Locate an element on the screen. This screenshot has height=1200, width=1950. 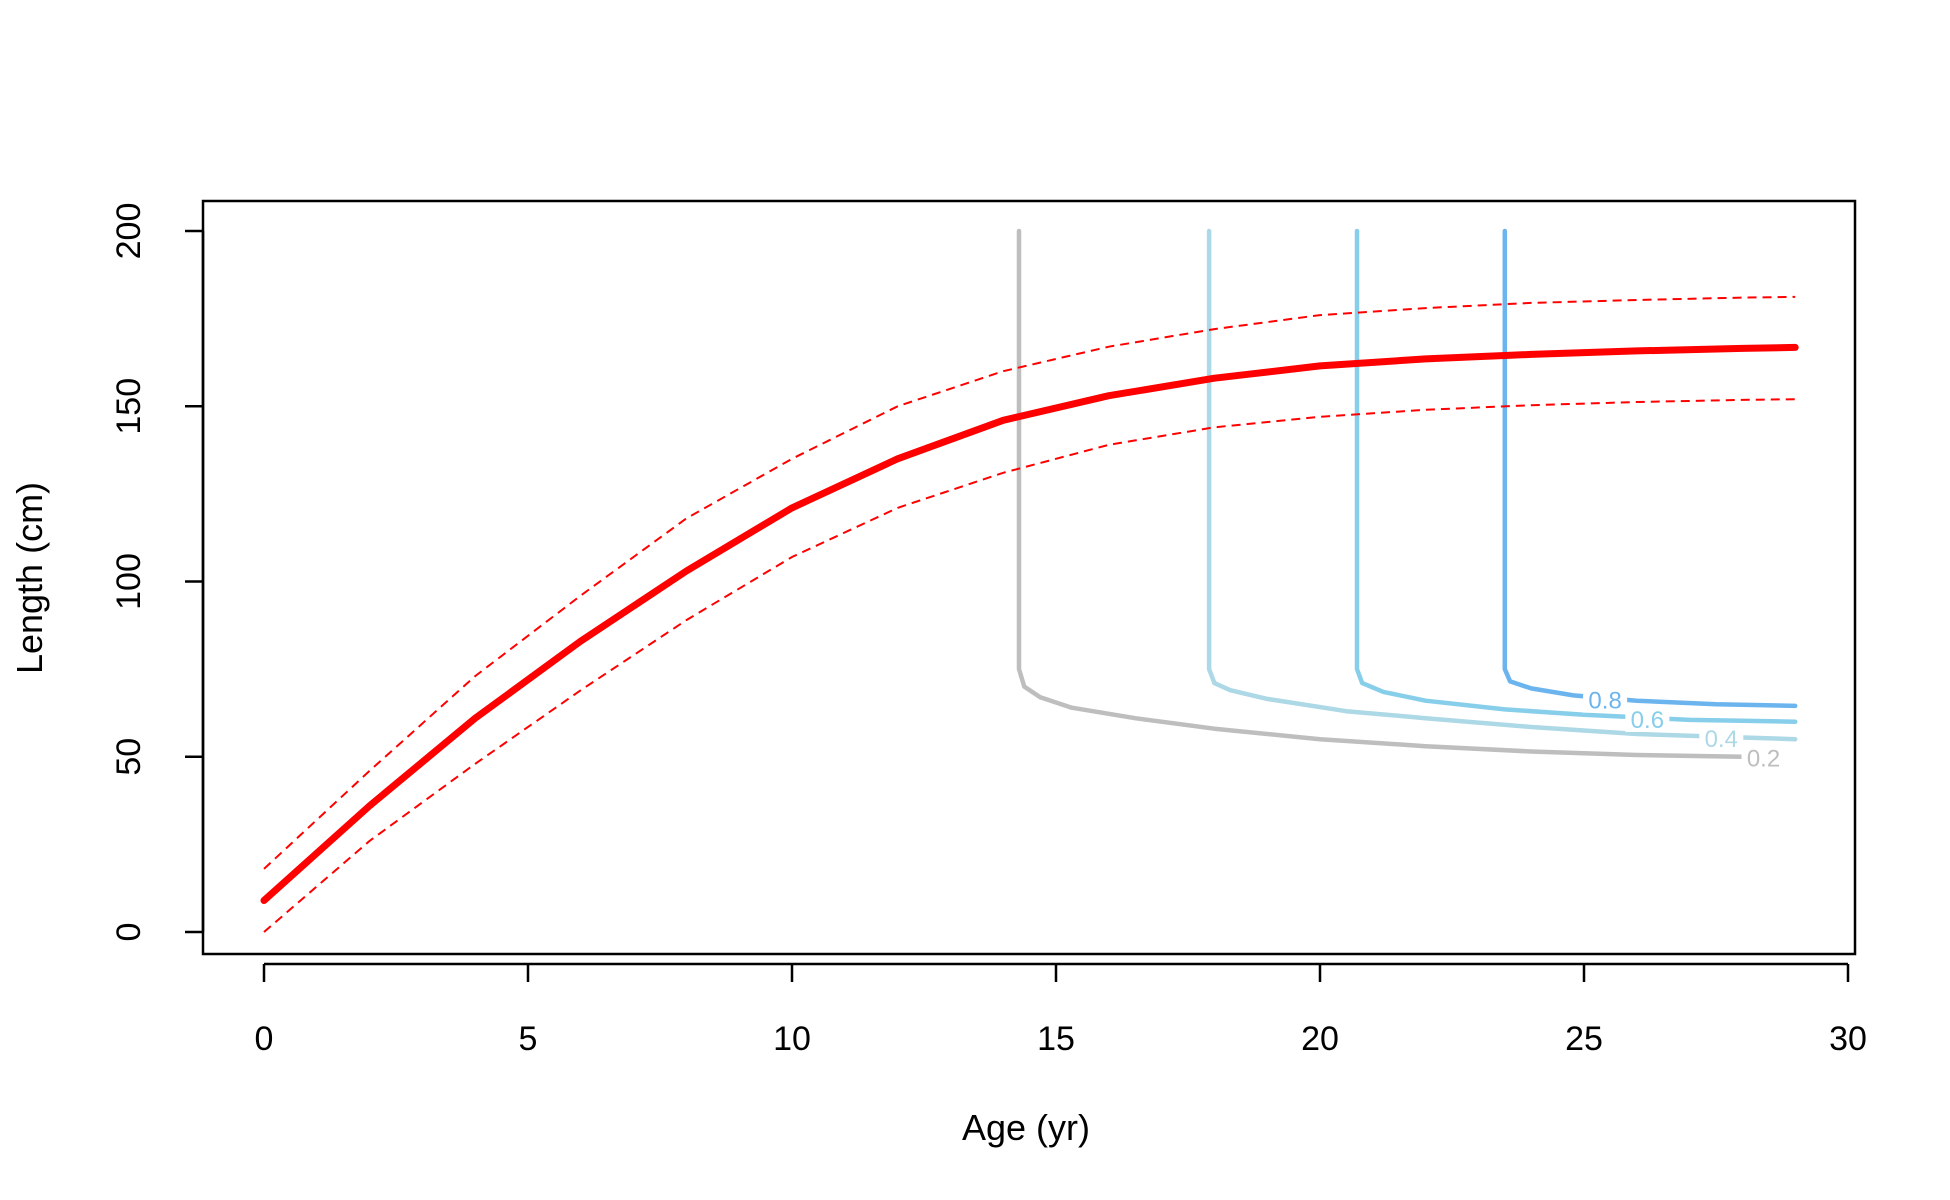
contour-label-0-6: 0.6 is located at coordinates (1647, 720).